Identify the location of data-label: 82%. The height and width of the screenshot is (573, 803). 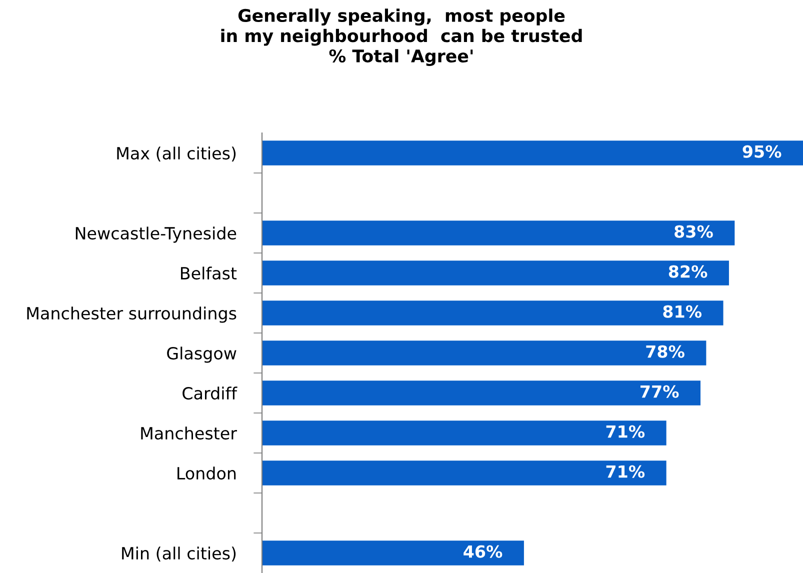
(688, 271).